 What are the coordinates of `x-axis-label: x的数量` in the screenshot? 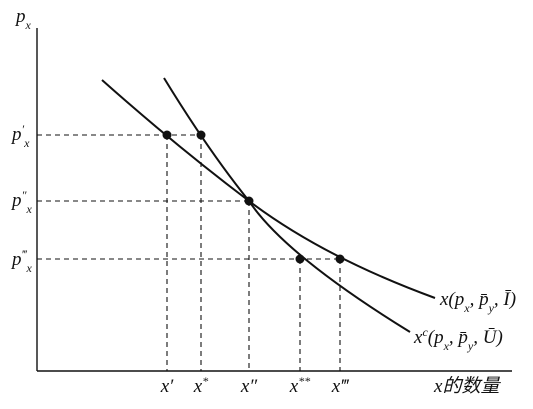 It's located at (467, 386).